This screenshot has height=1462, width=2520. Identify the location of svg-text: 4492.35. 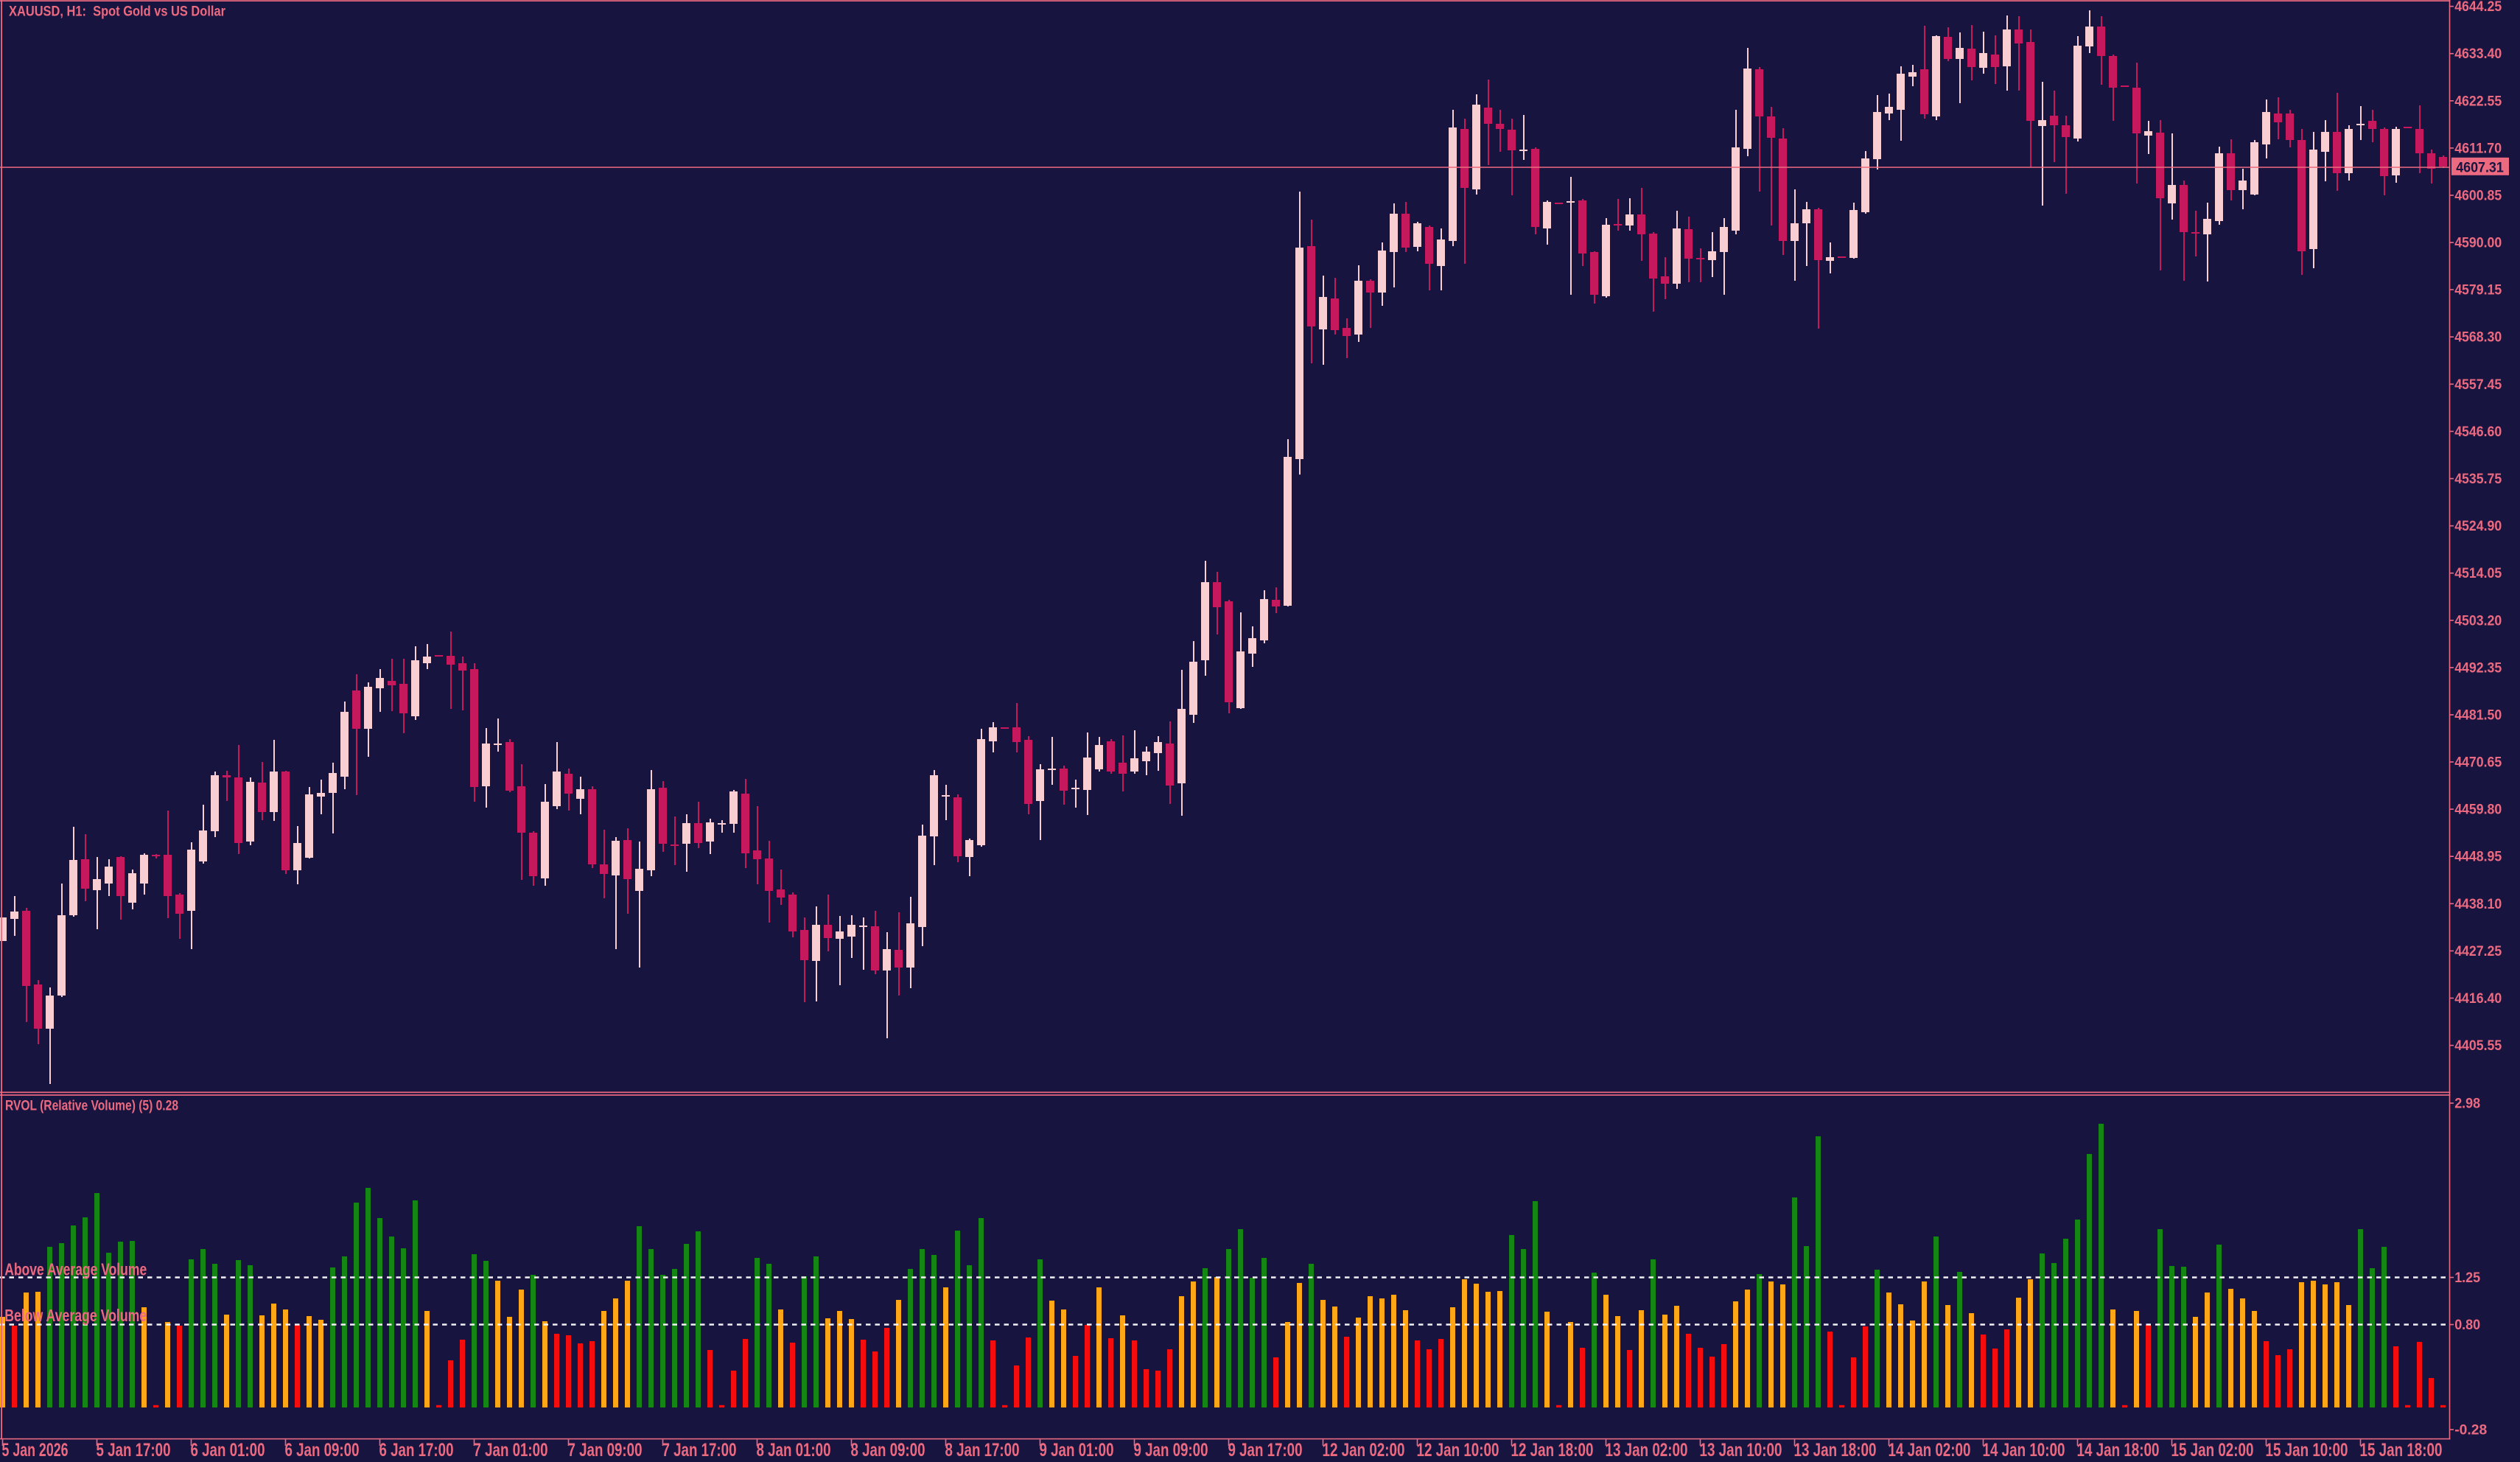
(2478, 668).